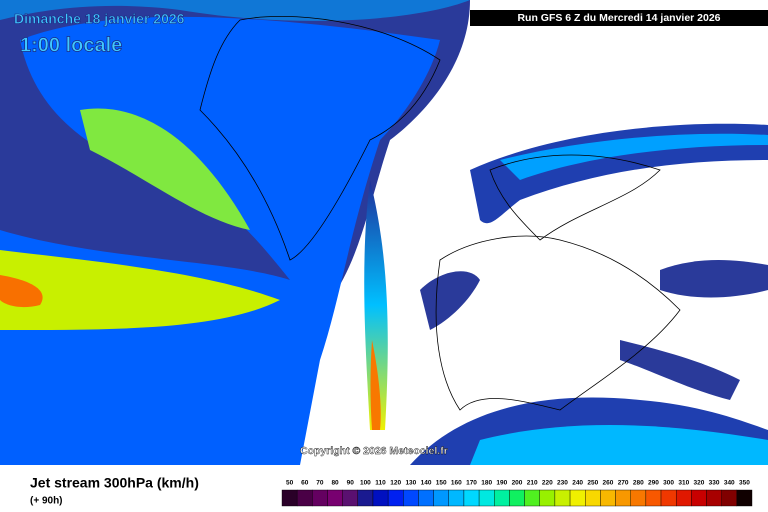 The image size is (768, 512). I want to click on legend-value: 170, so click(471, 483).